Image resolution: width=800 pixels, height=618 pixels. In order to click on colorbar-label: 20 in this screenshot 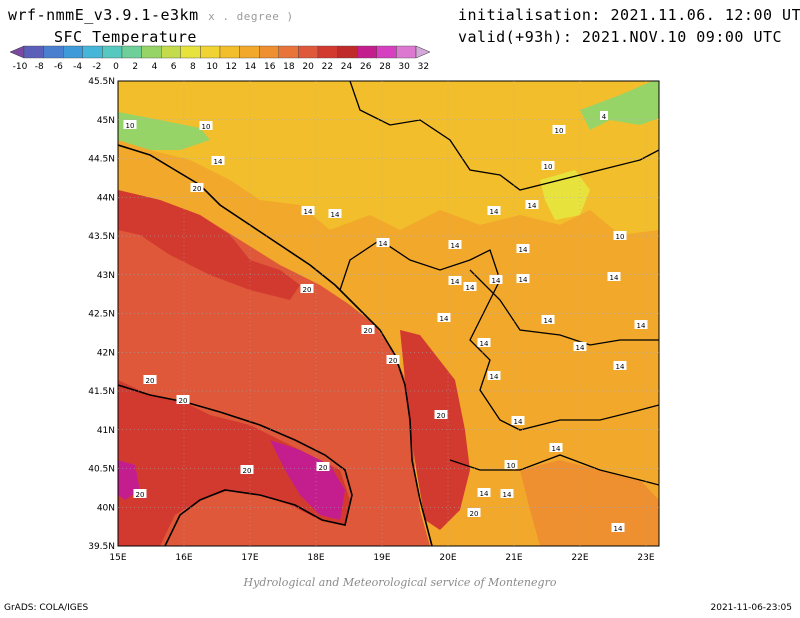, I will do `click(308, 67)`.